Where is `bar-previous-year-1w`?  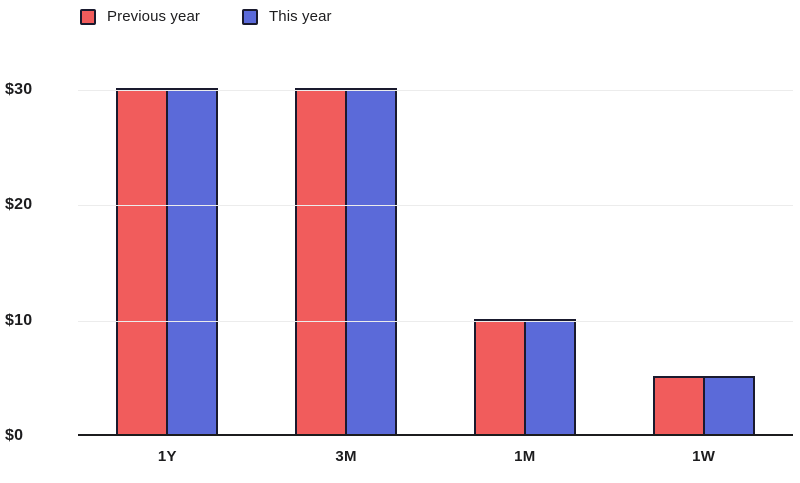
bar-previous-year-1w is located at coordinates (678, 405).